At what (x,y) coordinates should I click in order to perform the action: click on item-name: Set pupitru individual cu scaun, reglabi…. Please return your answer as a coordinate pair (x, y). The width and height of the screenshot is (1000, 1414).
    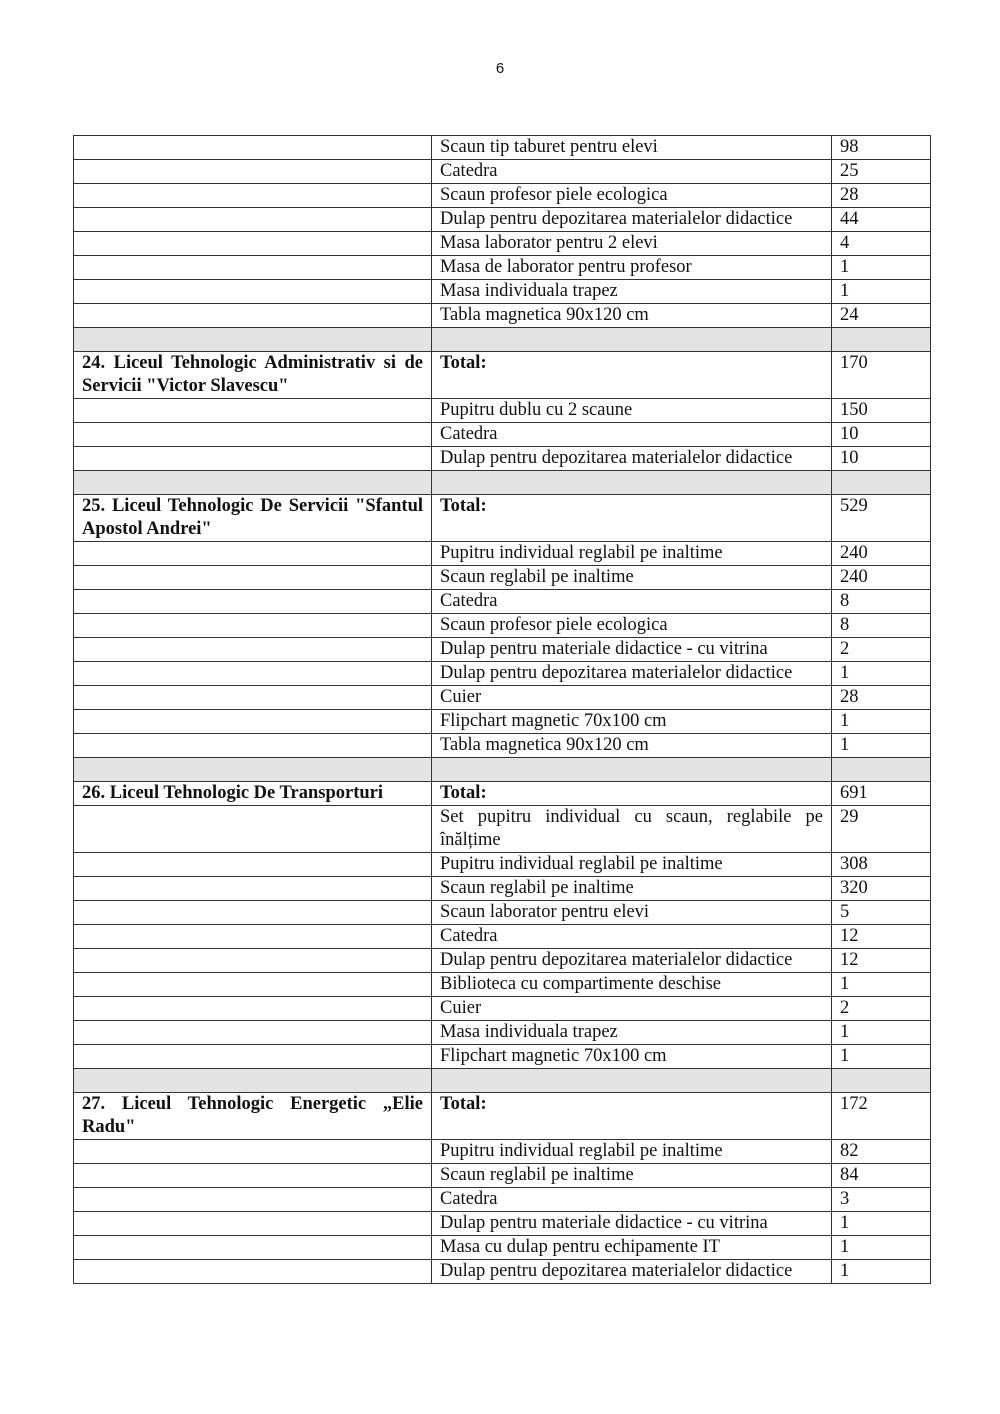
    Looking at the image, I should click on (631, 829).